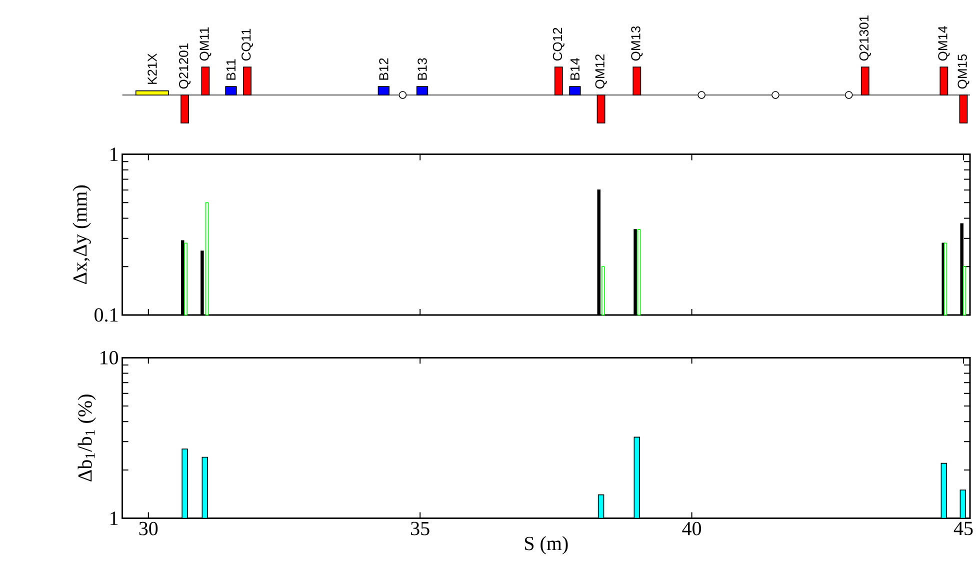 The height and width of the screenshot is (588, 977). What do you see at coordinates (601, 71) in the screenshot?
I see `text: QM12` at bounding box center [601, 71].